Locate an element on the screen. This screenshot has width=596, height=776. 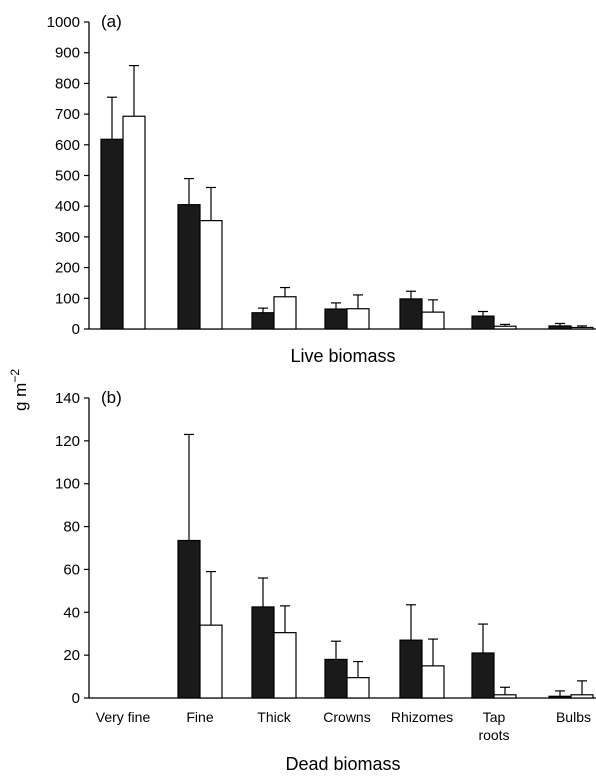
panel-label: (b) is located at coordinates (111, 397).